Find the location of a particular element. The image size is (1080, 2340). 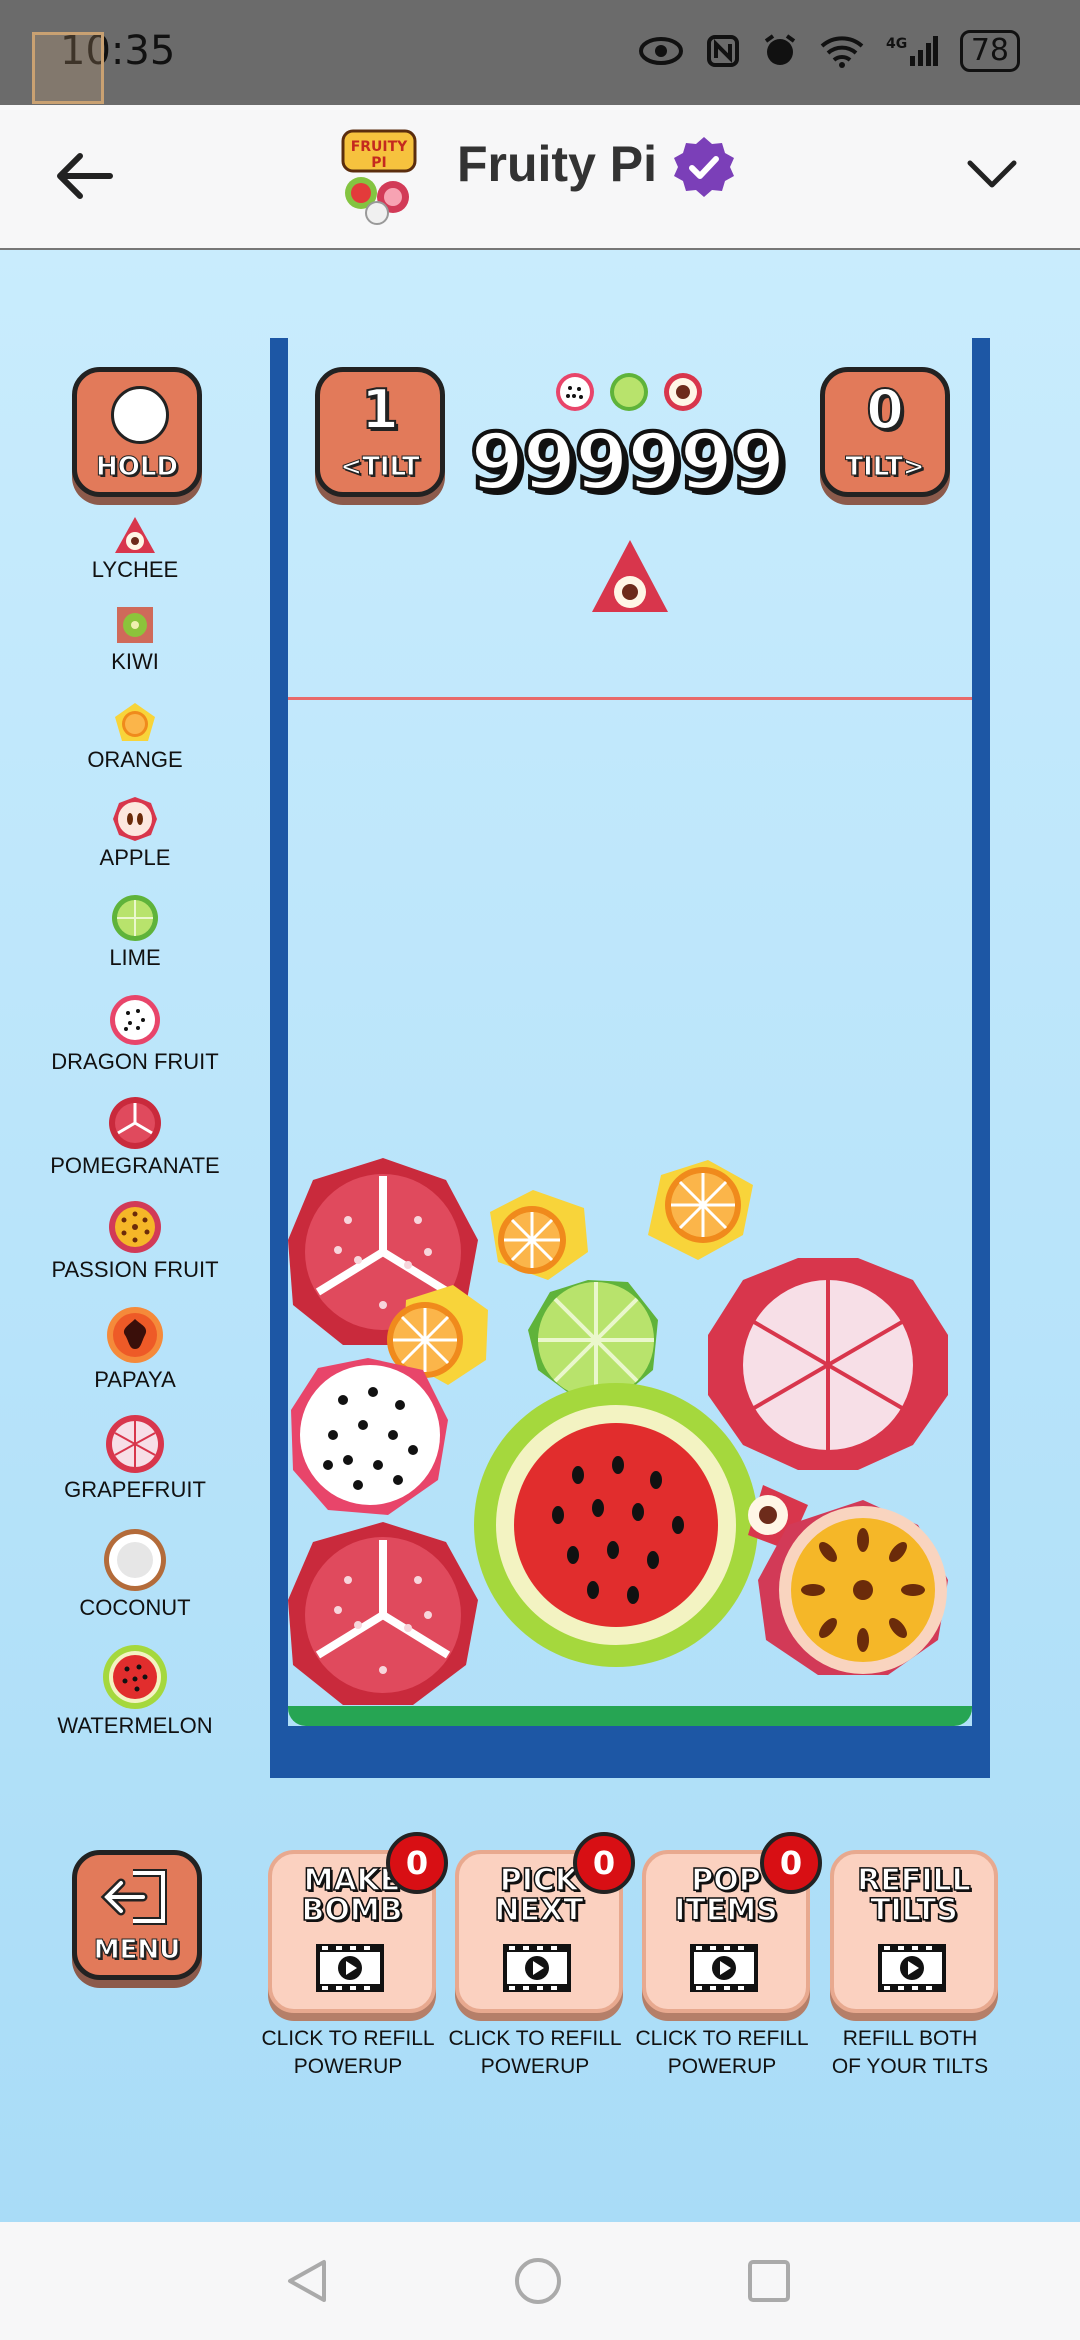

powerup-label: NEXT is located at coordinates (539, 1910).